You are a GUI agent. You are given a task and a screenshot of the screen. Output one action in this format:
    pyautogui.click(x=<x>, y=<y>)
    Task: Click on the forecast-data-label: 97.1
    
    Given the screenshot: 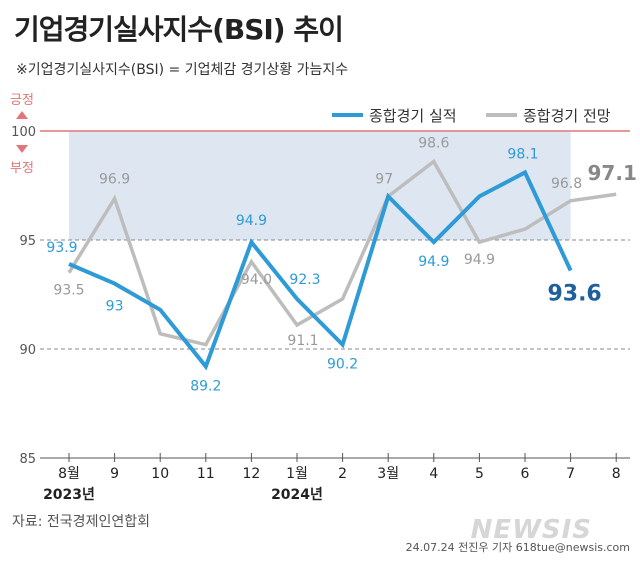 What is the action you would take?
    pyautogui.click(x=612, y=173)
    